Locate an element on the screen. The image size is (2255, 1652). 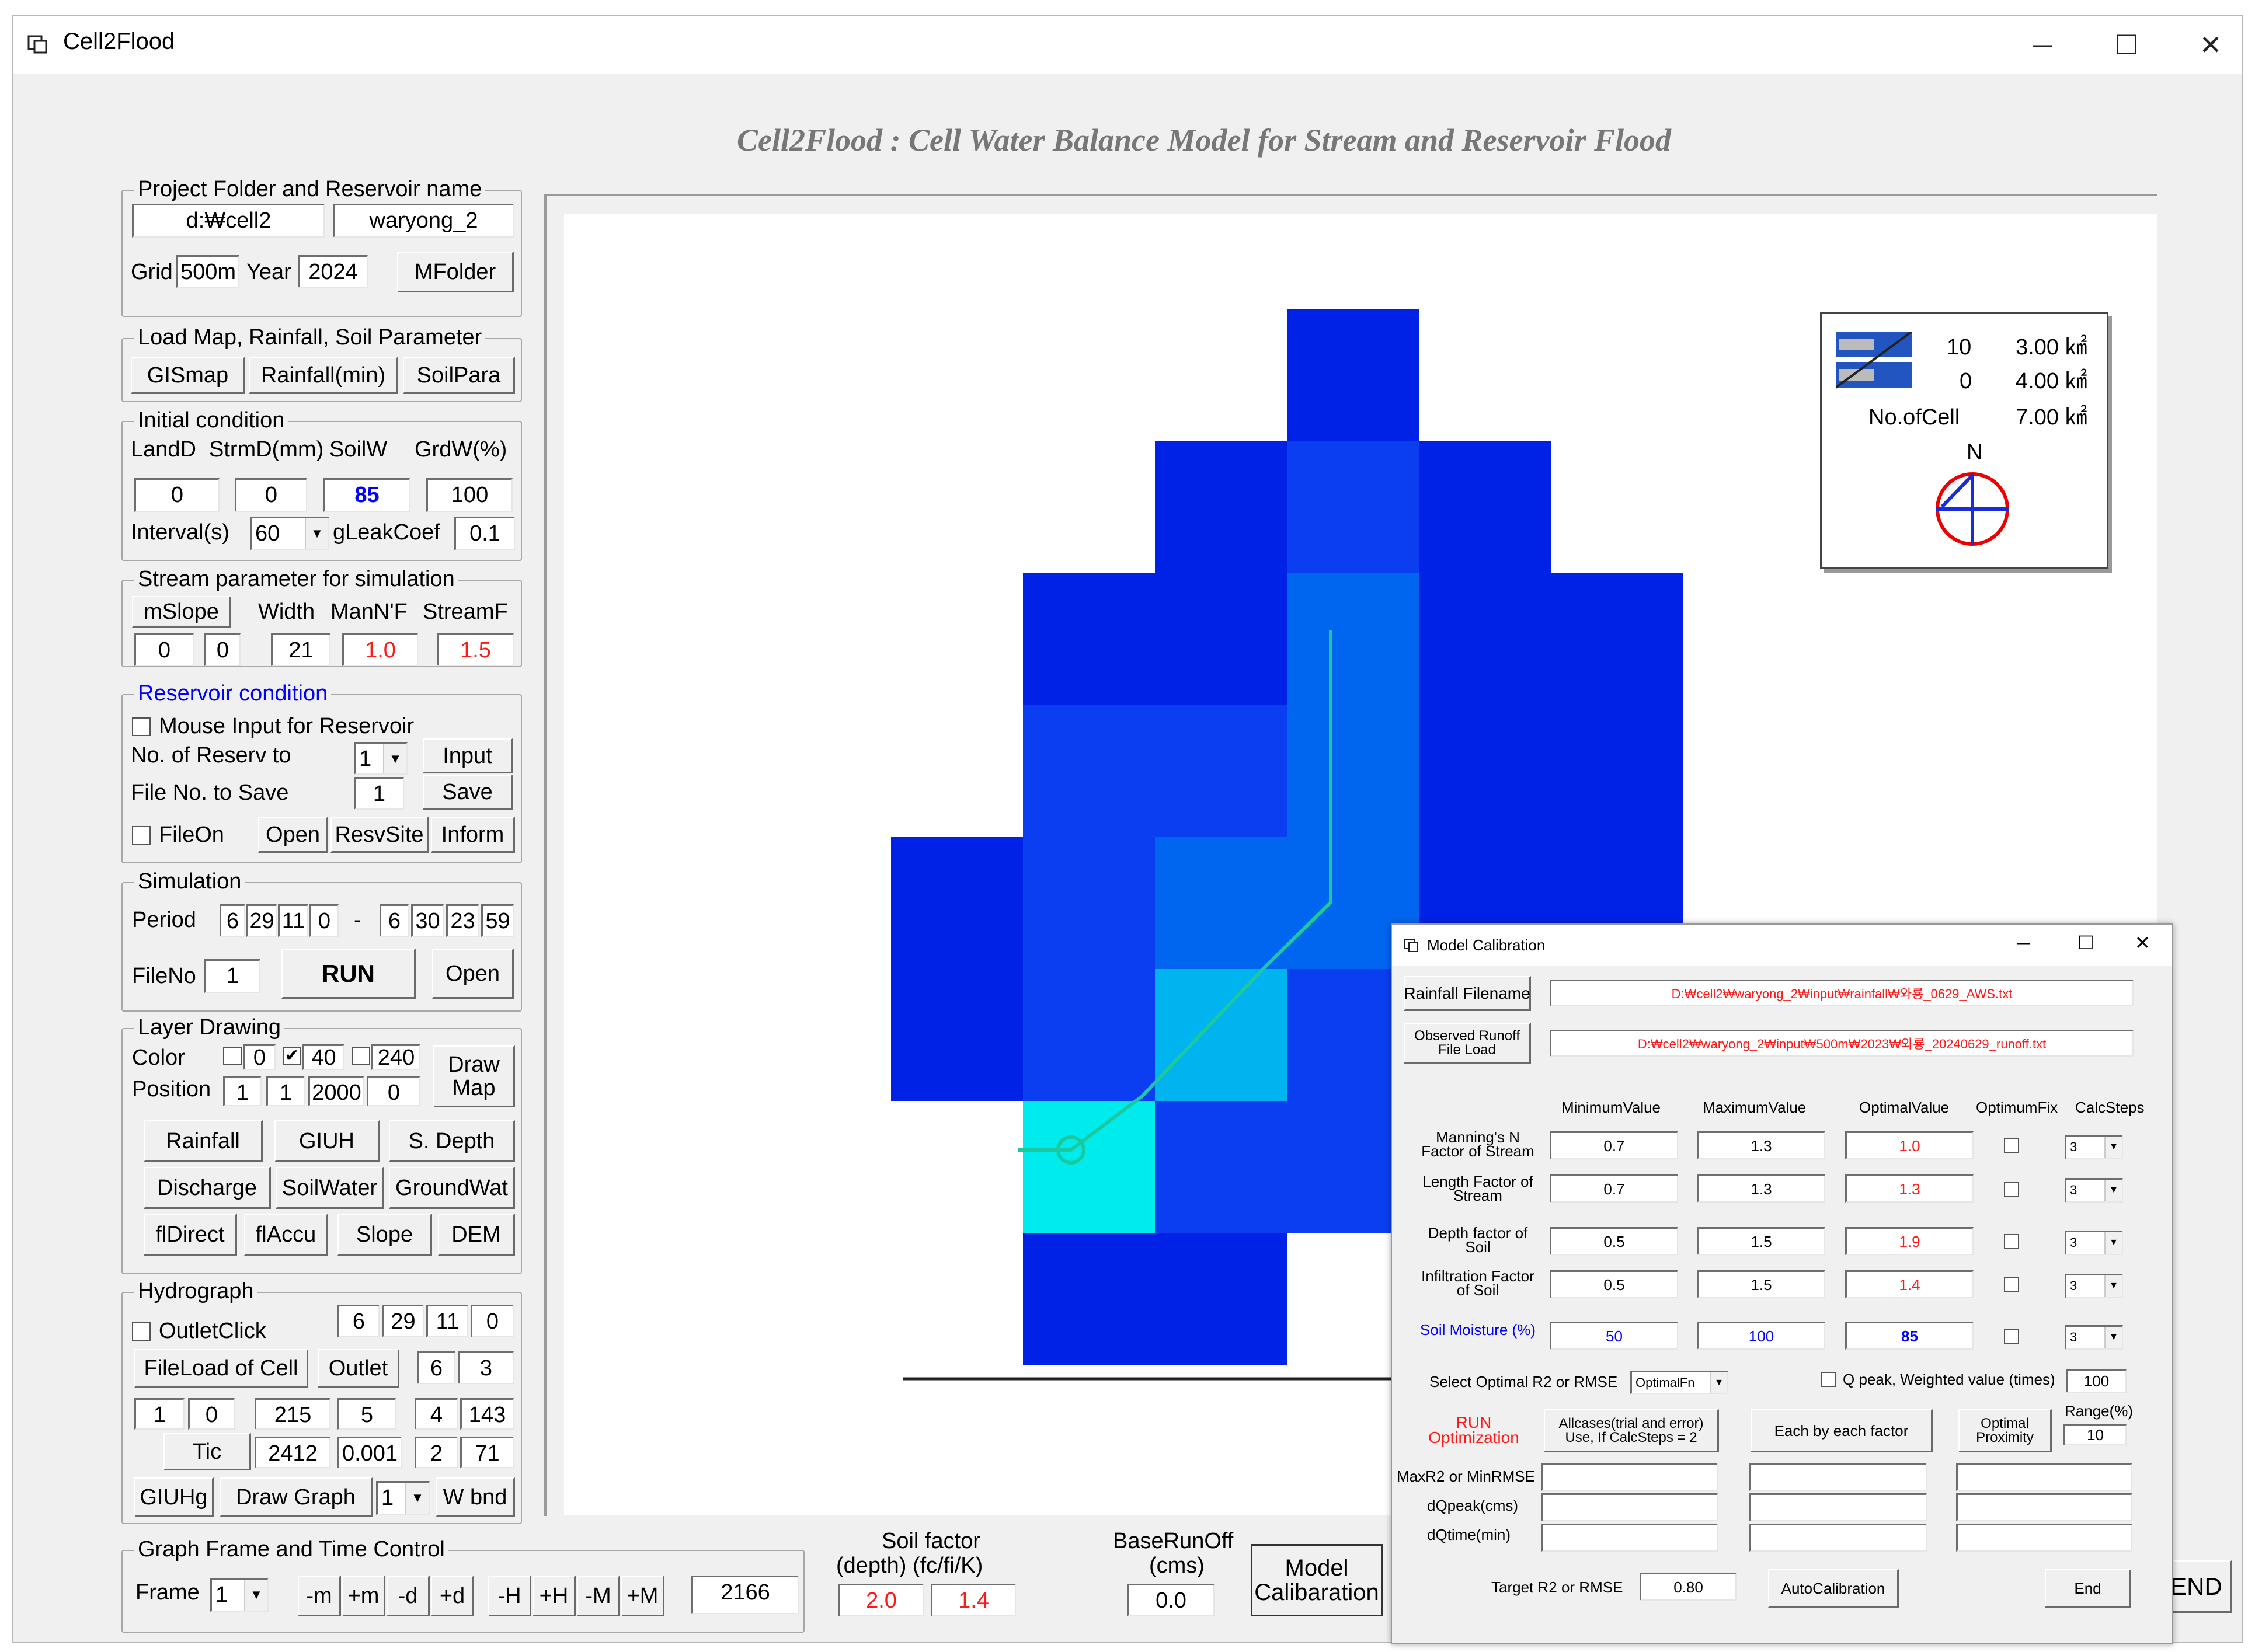
draw-graph-select: 1 ▼ is located at coordinates (403, 1498).